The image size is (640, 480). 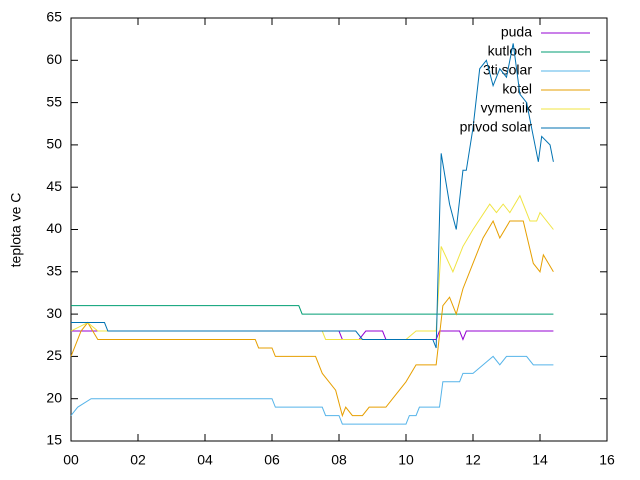 What do you see at coordinates (510, 51) in the screenshot?
I see `legend-label: kutloch` at bounding box center [510, 51].